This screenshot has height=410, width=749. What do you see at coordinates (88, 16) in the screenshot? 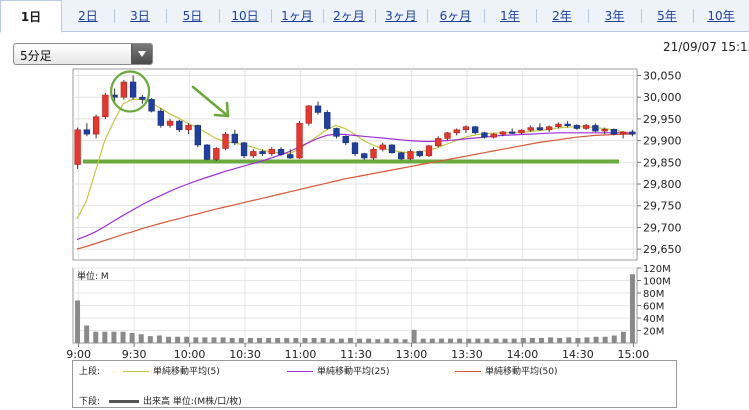
I see `tab-2日: 2日` at bounding box center [88, 16].